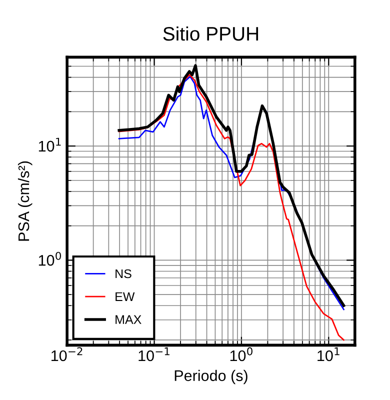 The image size is (390, 400). I want to click on x-tick-label: 10$^{0}$, so click(241, 354).